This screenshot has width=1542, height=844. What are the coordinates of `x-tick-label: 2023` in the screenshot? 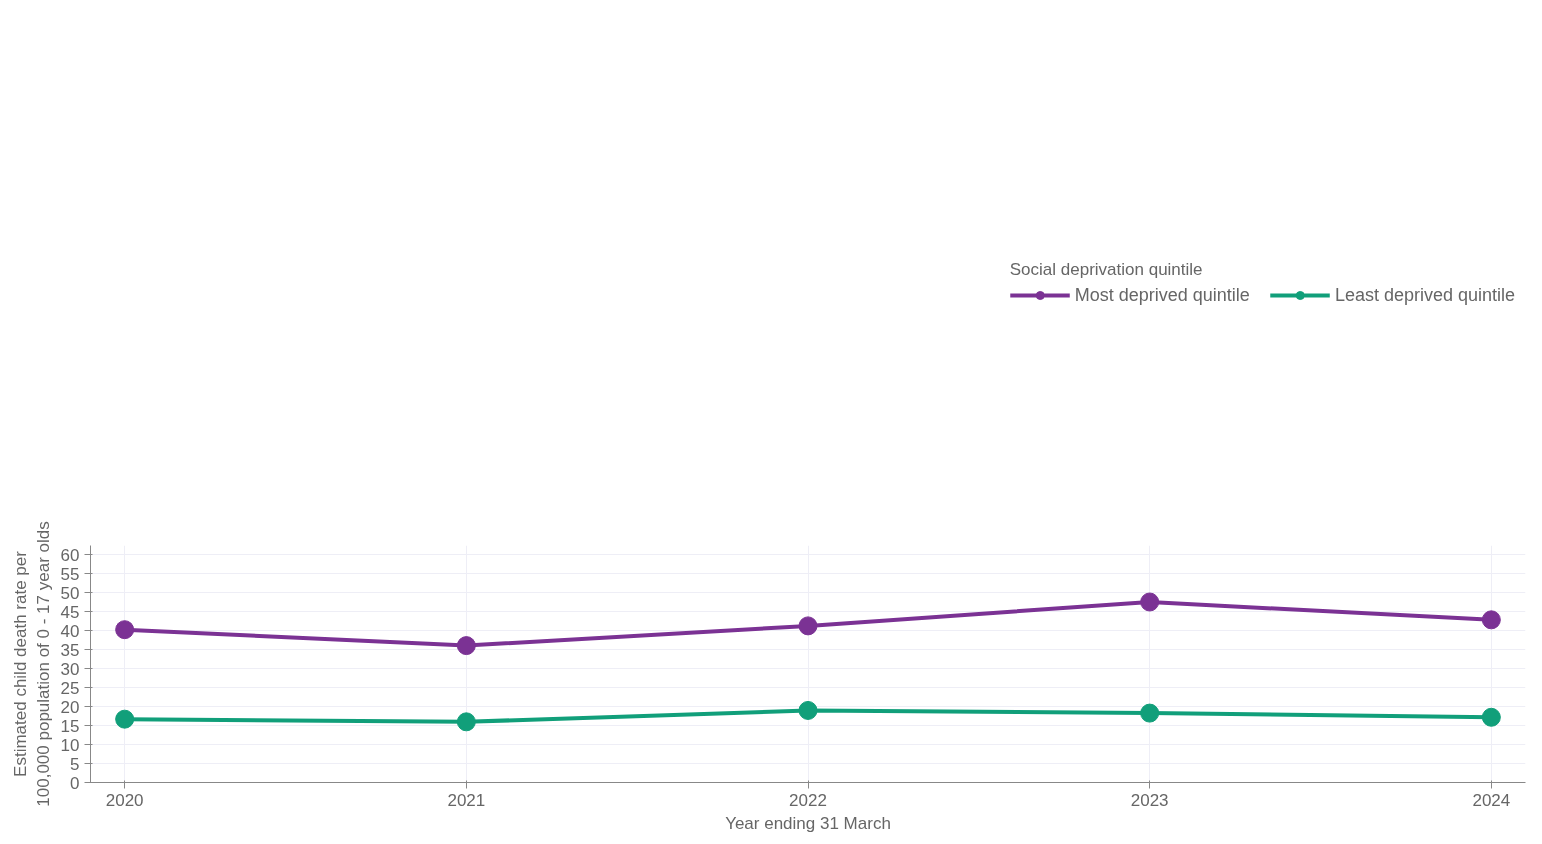 It's located at (1149, 800).